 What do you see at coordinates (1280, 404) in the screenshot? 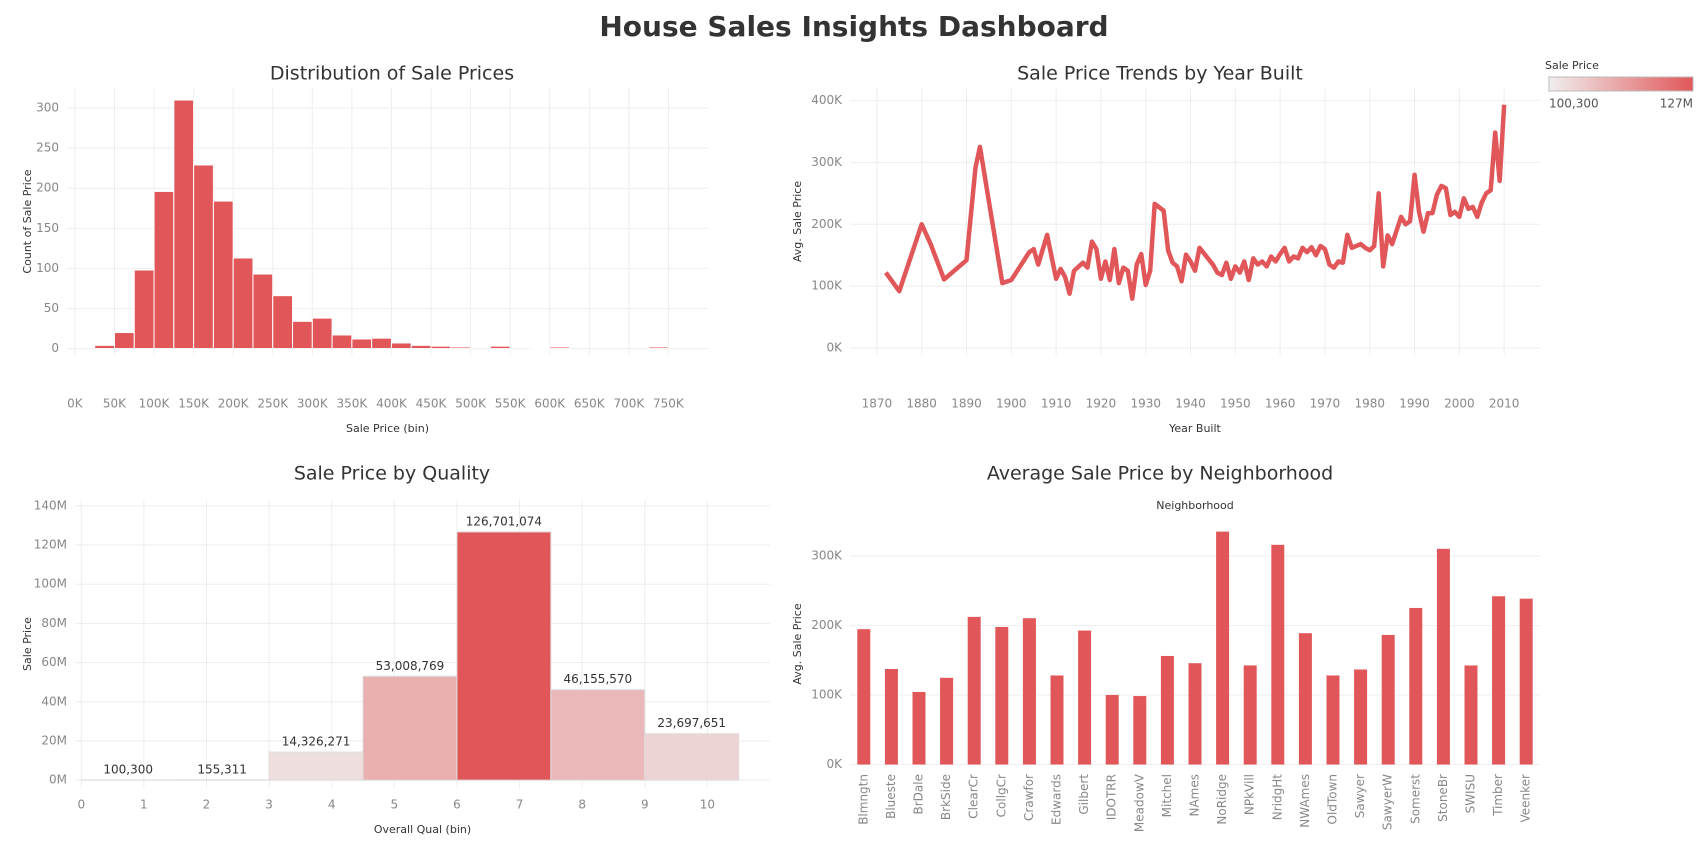
I see `x-tick-label: 1960` at bounding box center [1280, 404].